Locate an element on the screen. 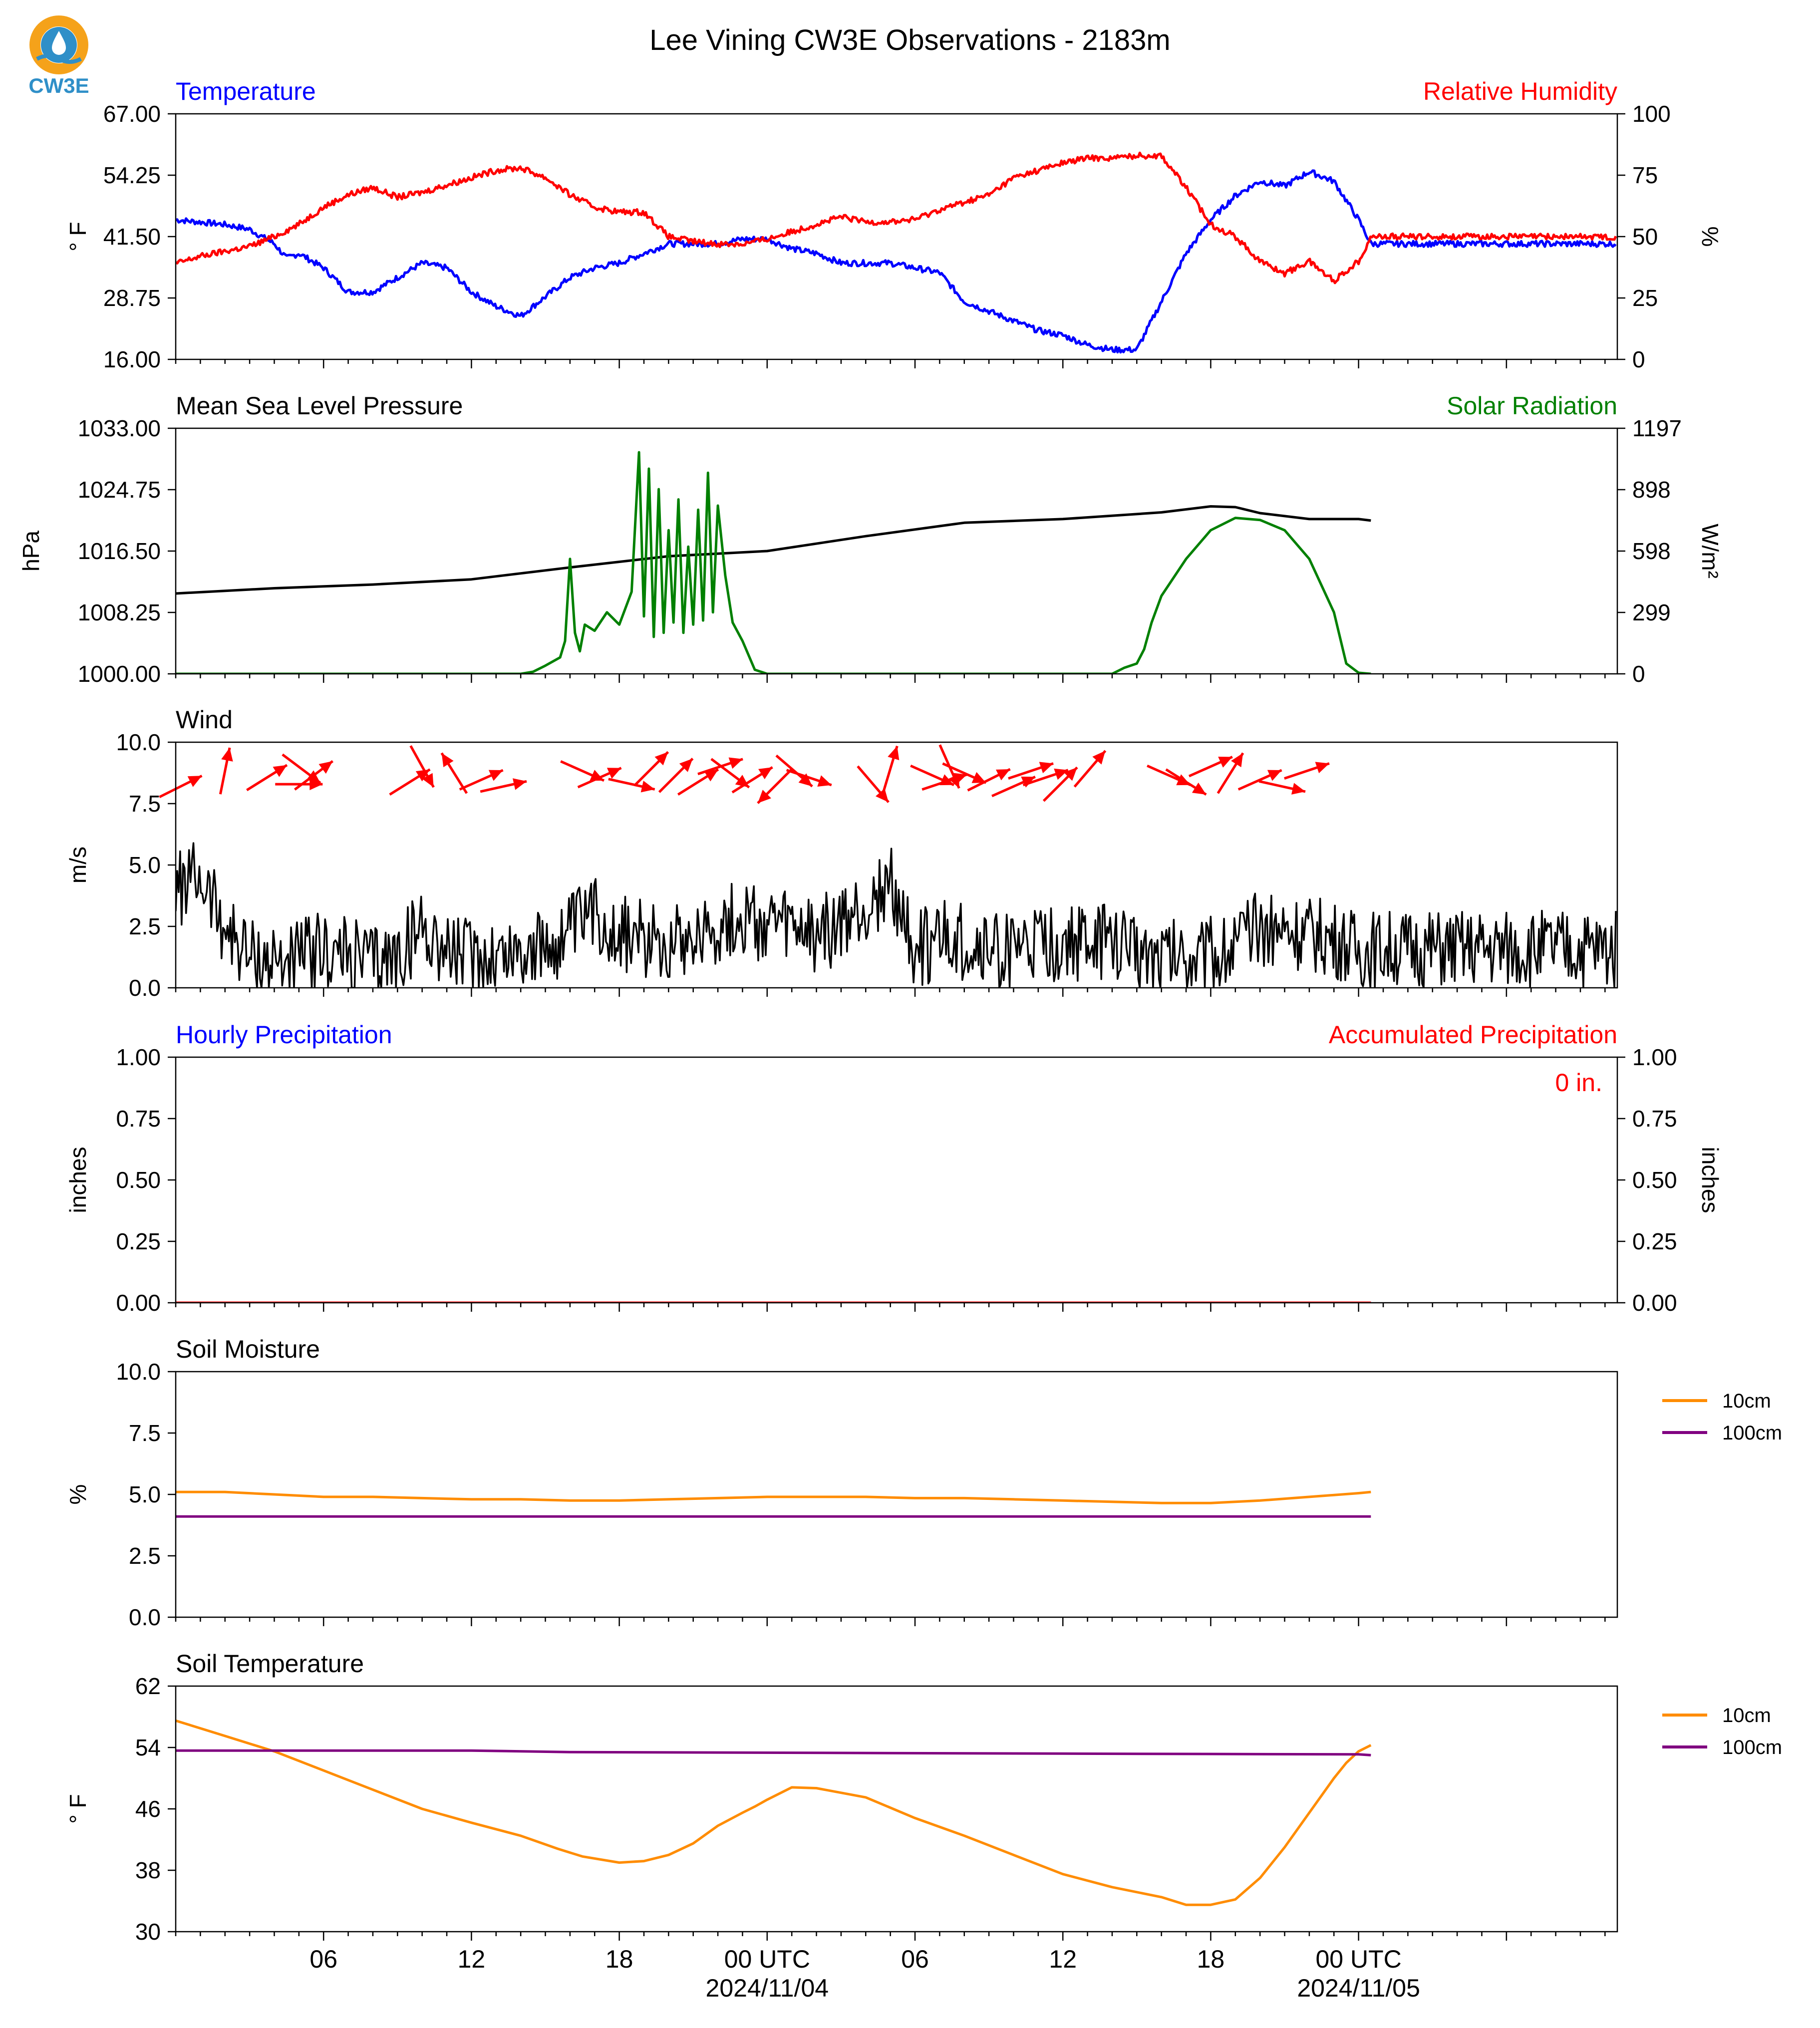  panel-soil-moisture: 0.0 2.5 5.0 7.5 10.0 Soil Moisture% 10cm 100cm is located at coordinates (923, 1482).